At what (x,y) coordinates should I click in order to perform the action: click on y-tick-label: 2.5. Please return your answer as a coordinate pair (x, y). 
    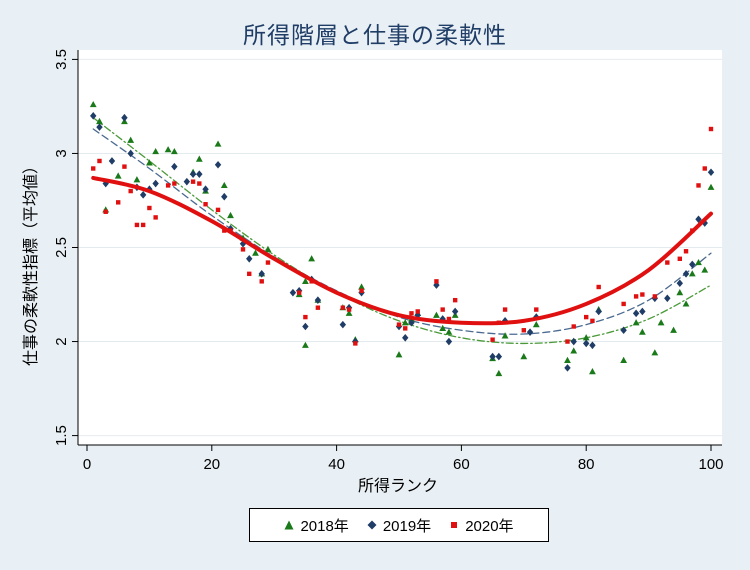
    Looking at the image, I should click on (61, 247).